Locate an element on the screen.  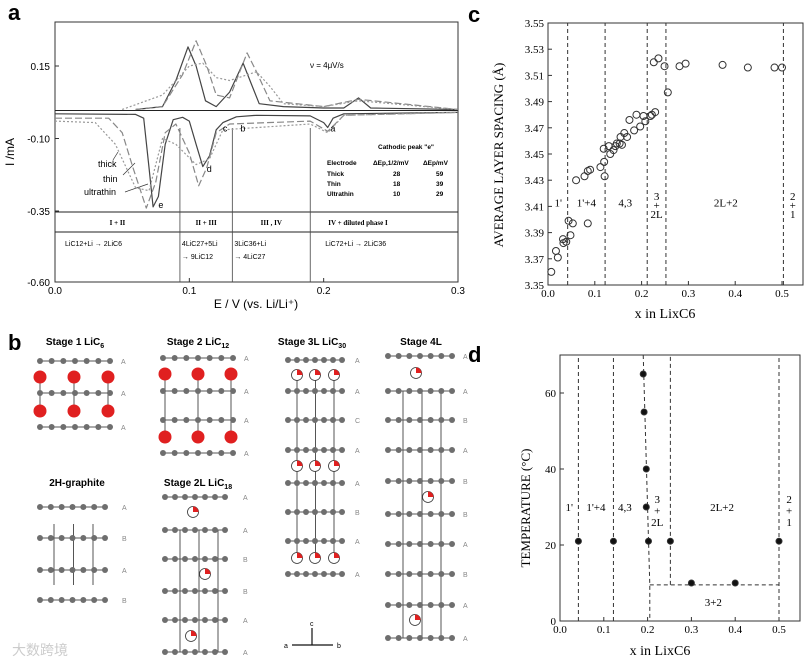
structure-title: Stage 4L is located at coordinates (421, 342).